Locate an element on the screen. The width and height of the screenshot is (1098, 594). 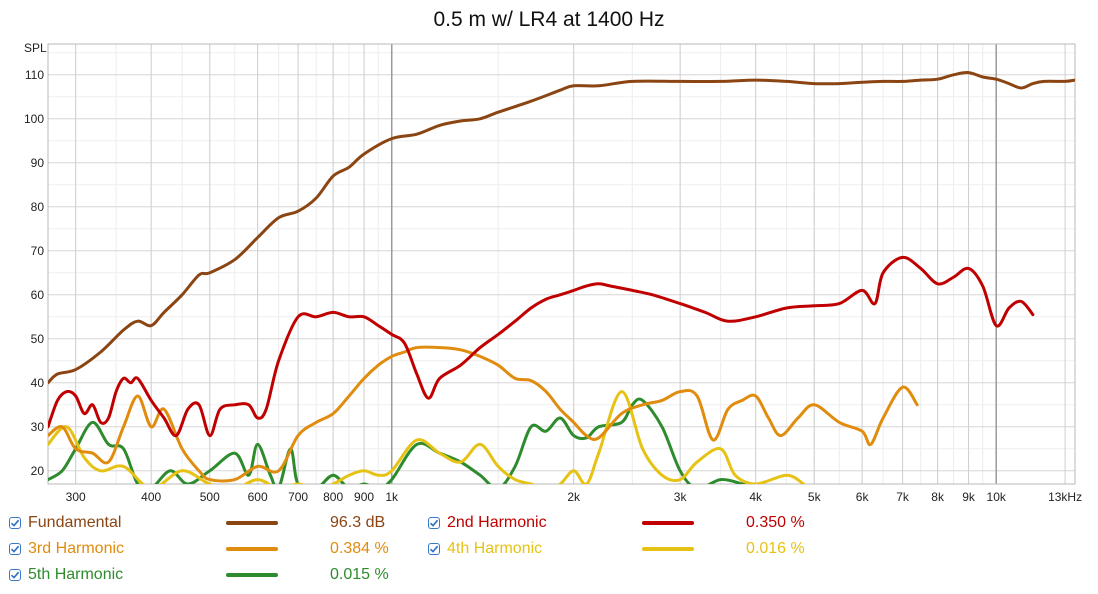
legend-value: 0.016 % is located at coordinates (775, 548).